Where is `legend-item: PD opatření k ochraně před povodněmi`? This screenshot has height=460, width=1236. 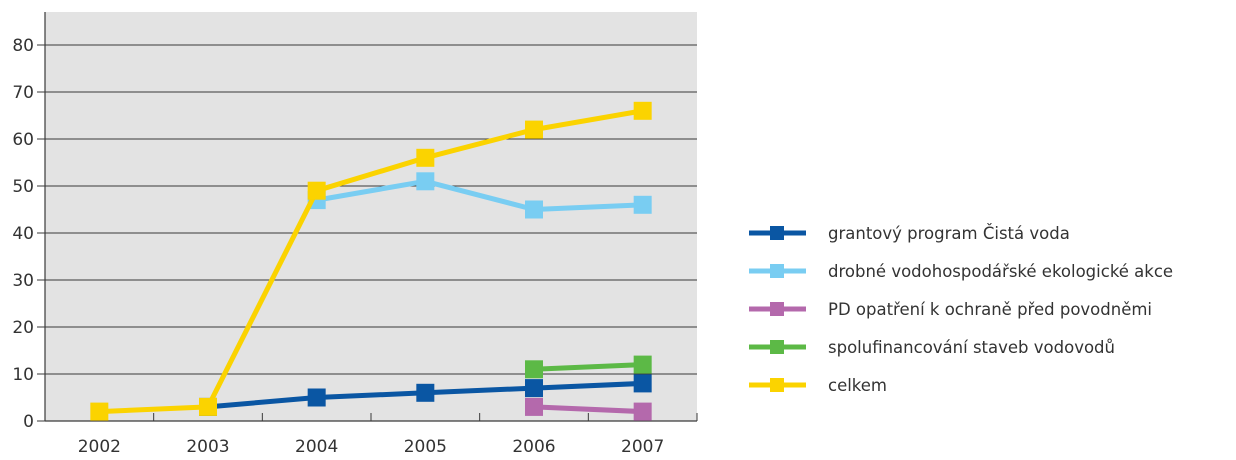
legend-item: PD opatření k ochraně před povodněmi is located at coordinates (950, 309).